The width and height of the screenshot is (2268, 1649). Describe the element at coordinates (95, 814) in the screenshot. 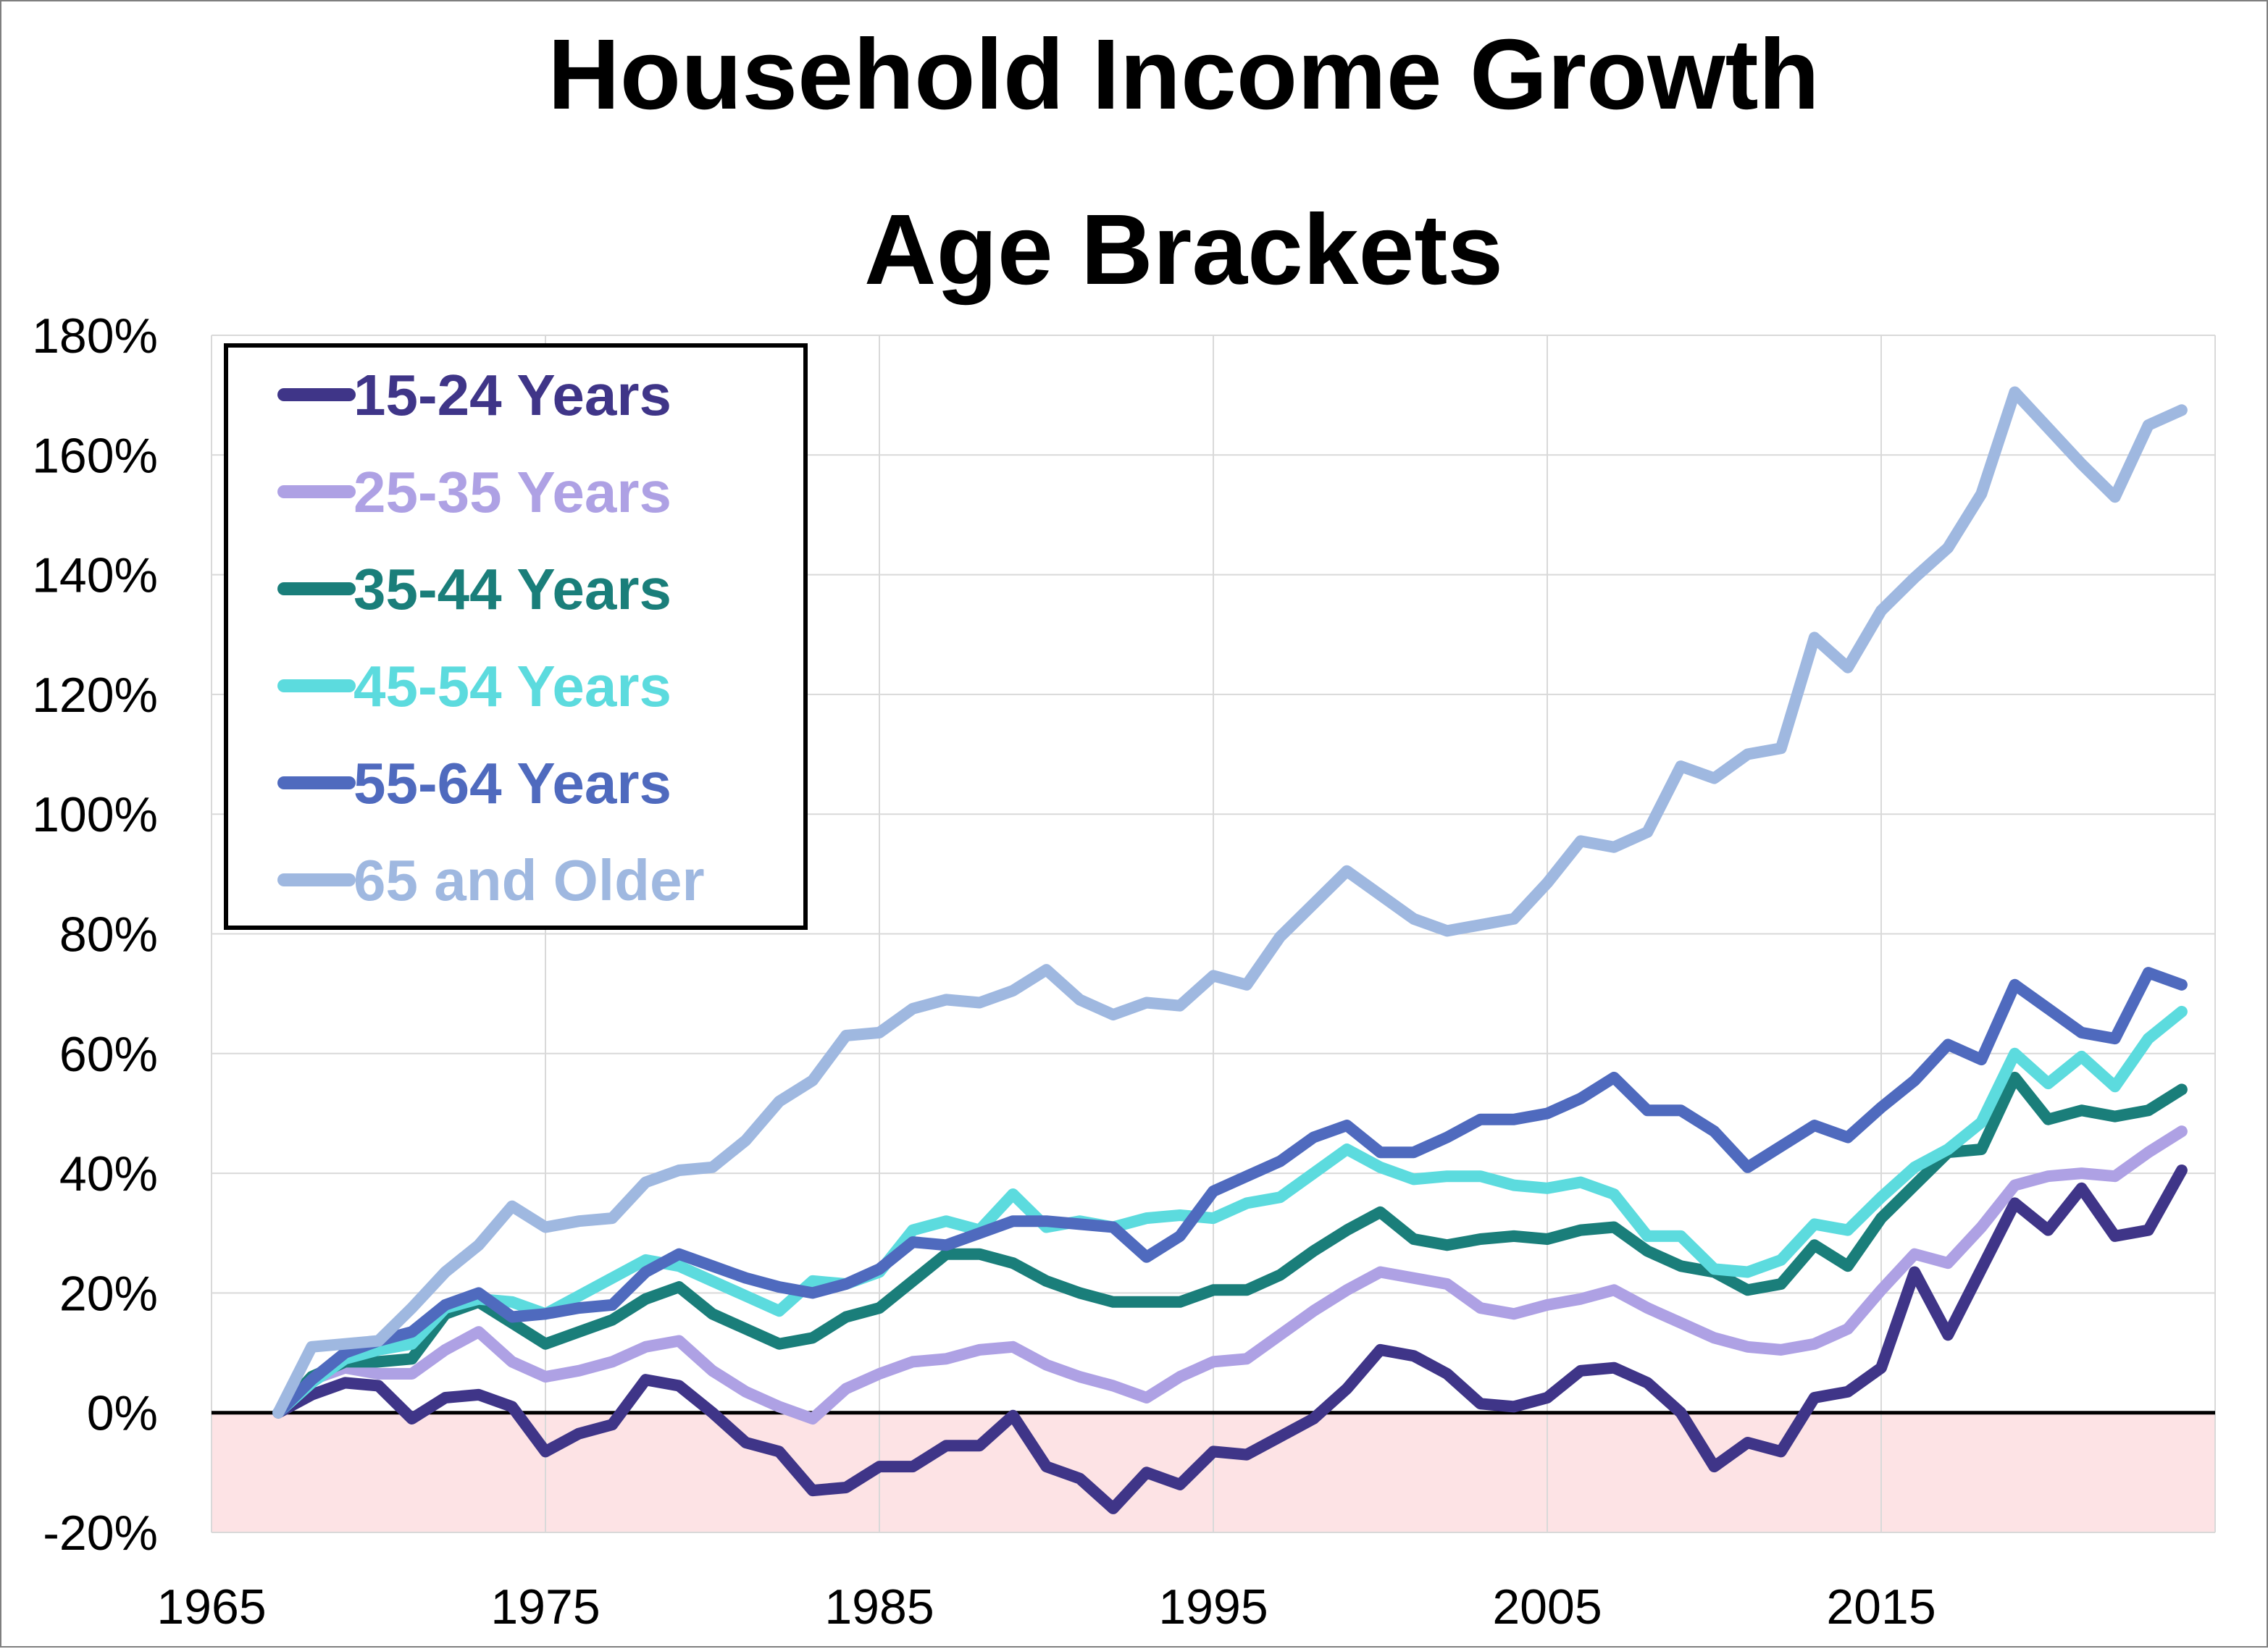

I see `y-tick-label: 100%` at that location.